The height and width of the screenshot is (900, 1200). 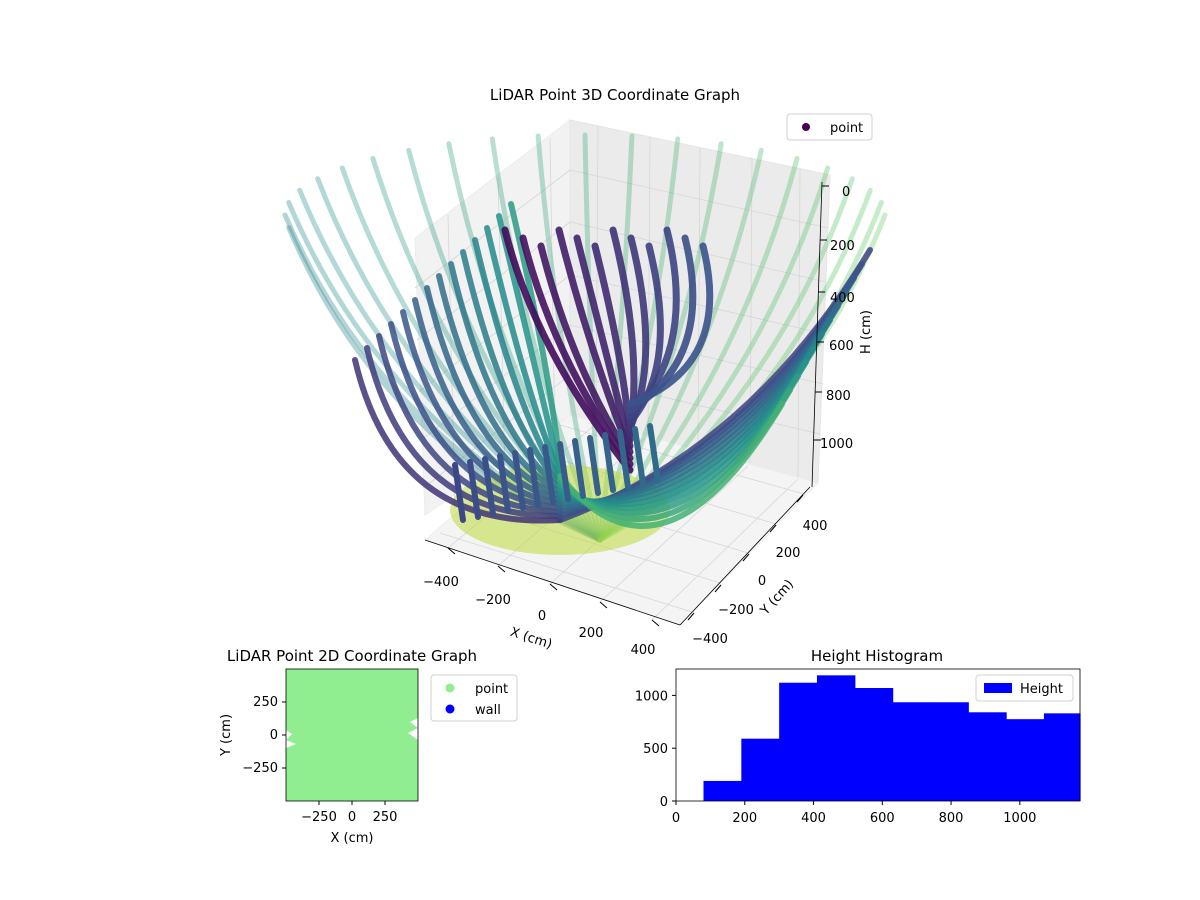 I want to click on plot2d-legend: point wall, so click(x=474, y=698).